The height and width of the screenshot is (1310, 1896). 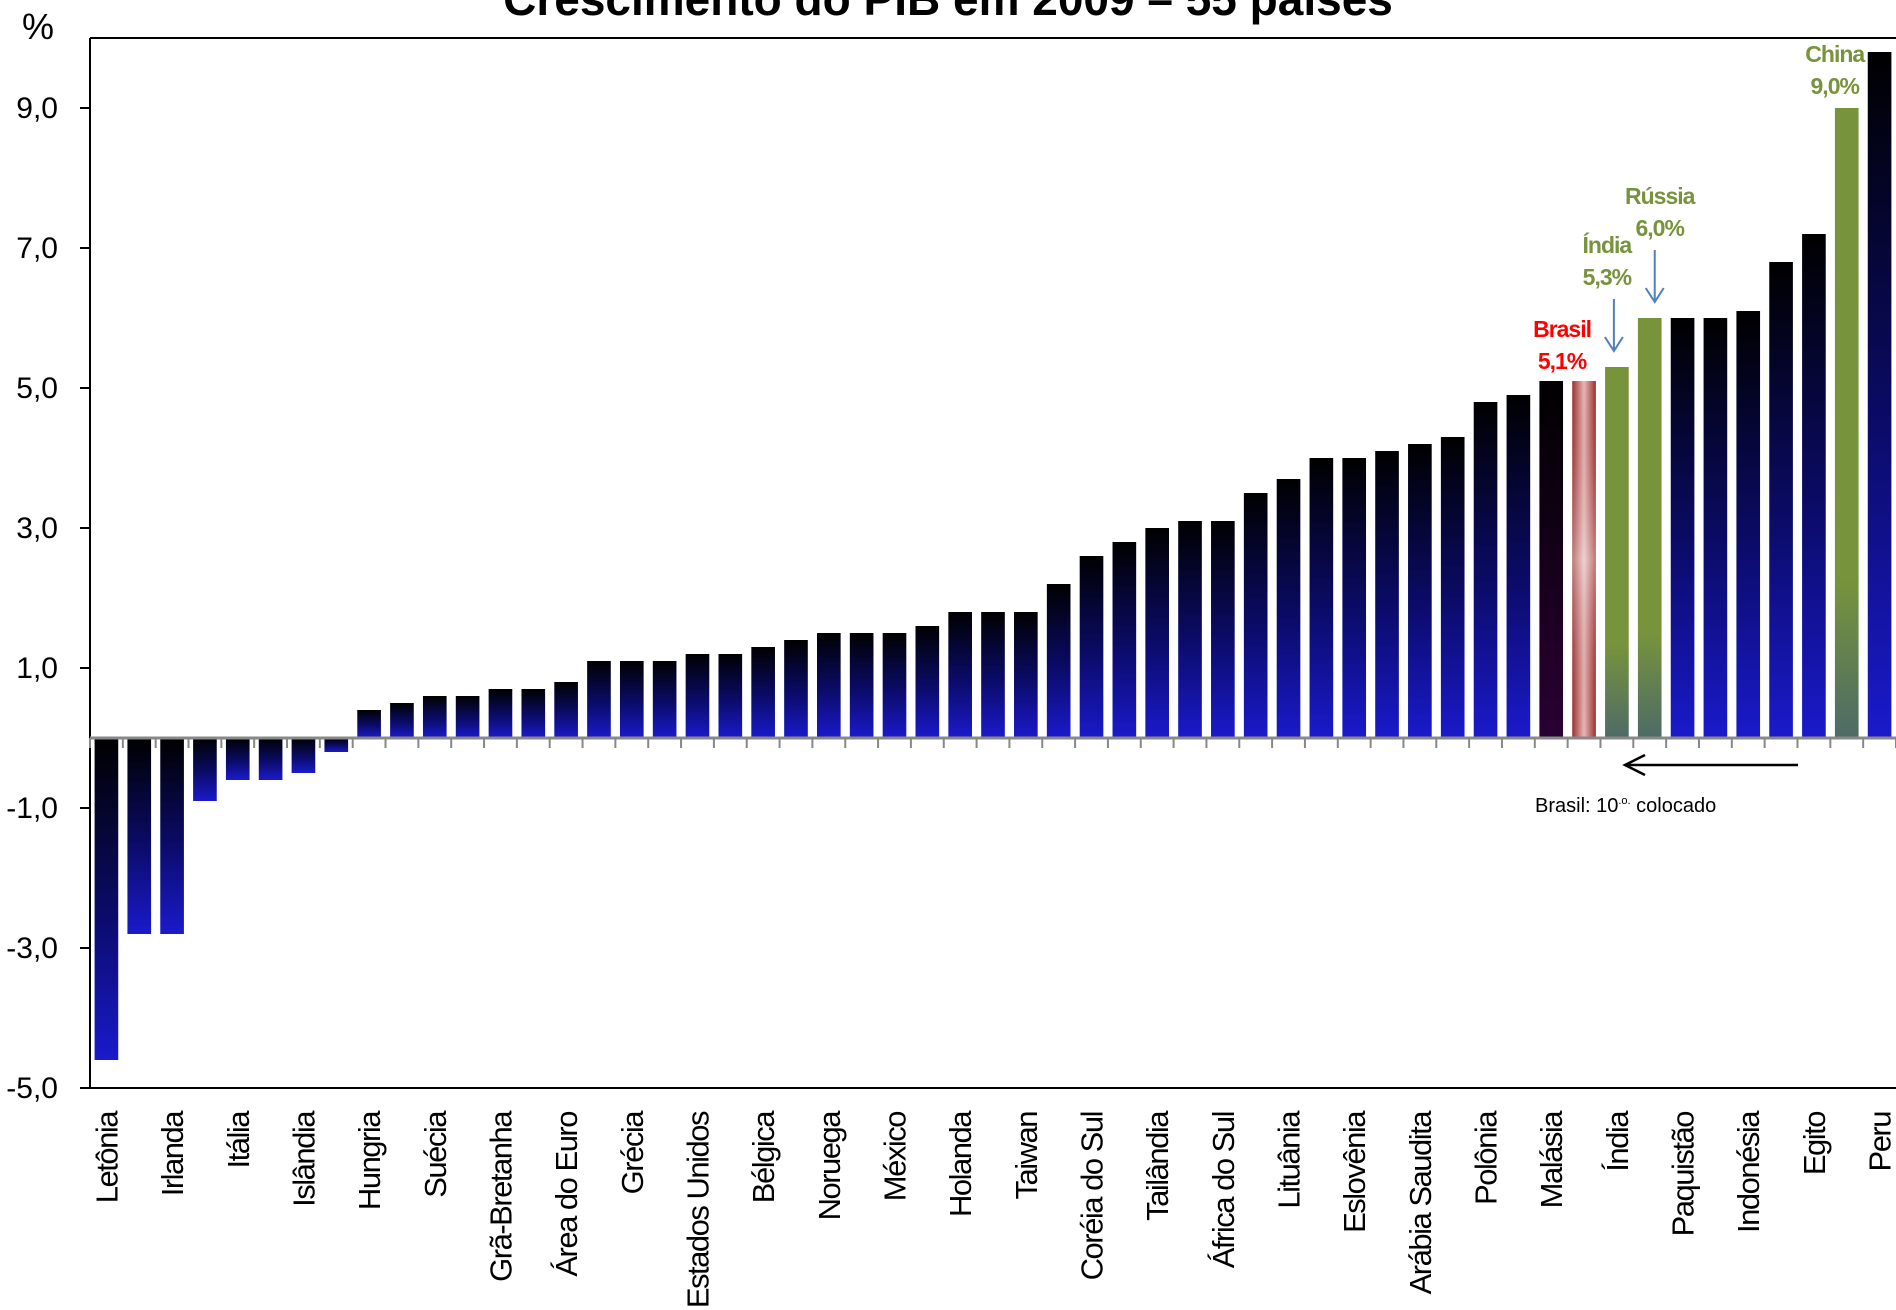 What do you see at coordinates (1223, 1190) in the screenshot?
I see `x-tick-label: África do Sul` at bounding box center [1223, 1190].